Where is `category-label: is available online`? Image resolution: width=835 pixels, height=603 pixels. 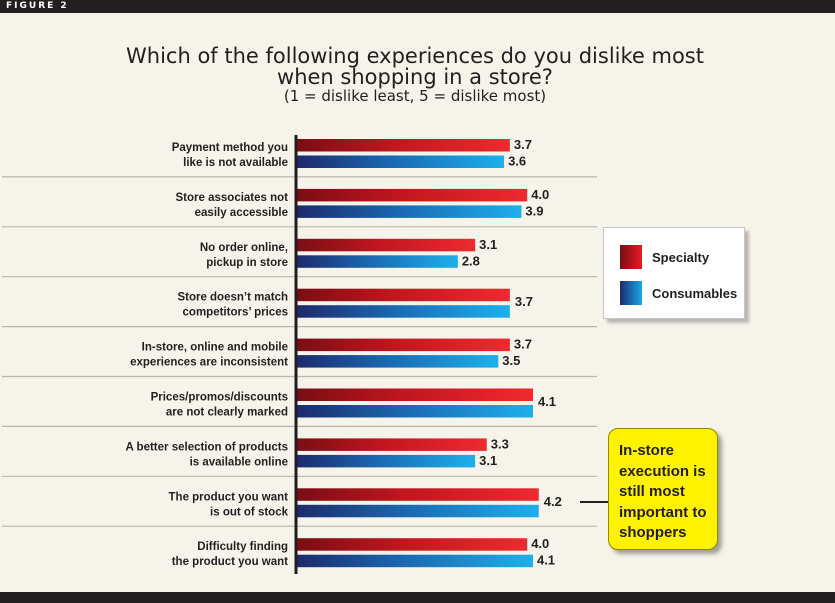
category-label: is available online is located at coordinates (239, 462).